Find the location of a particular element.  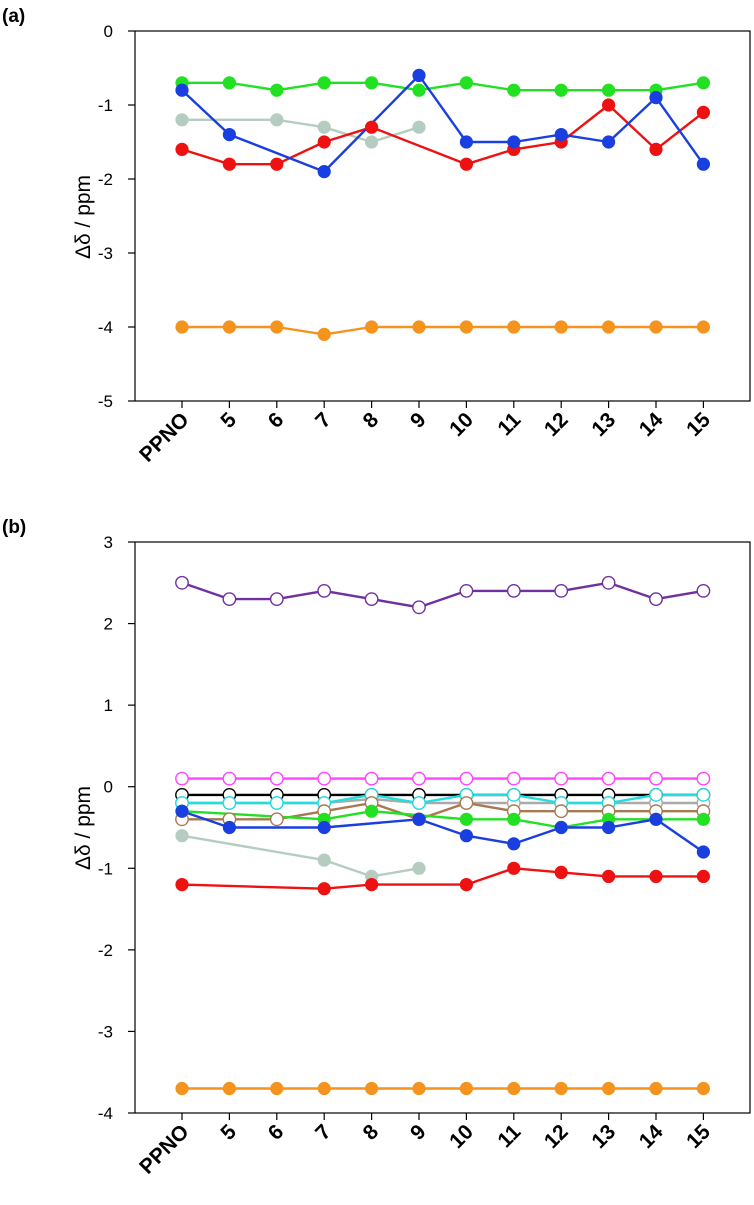

panel-a-y-axis-label: Δδ / ppm is located at coordinates (83, 217).